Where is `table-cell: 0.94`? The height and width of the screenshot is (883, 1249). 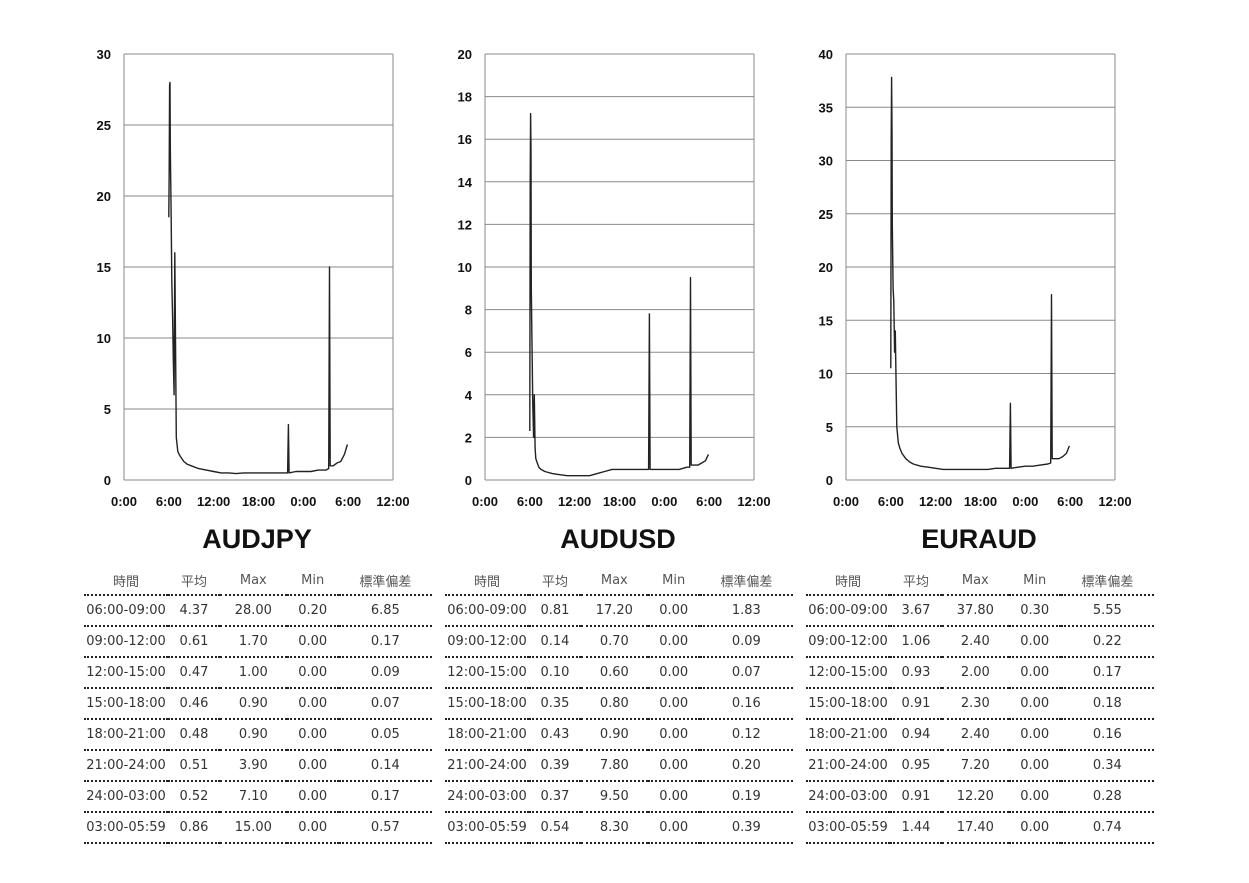 table-cell: 0.94 is located at coordinates (916, 735).